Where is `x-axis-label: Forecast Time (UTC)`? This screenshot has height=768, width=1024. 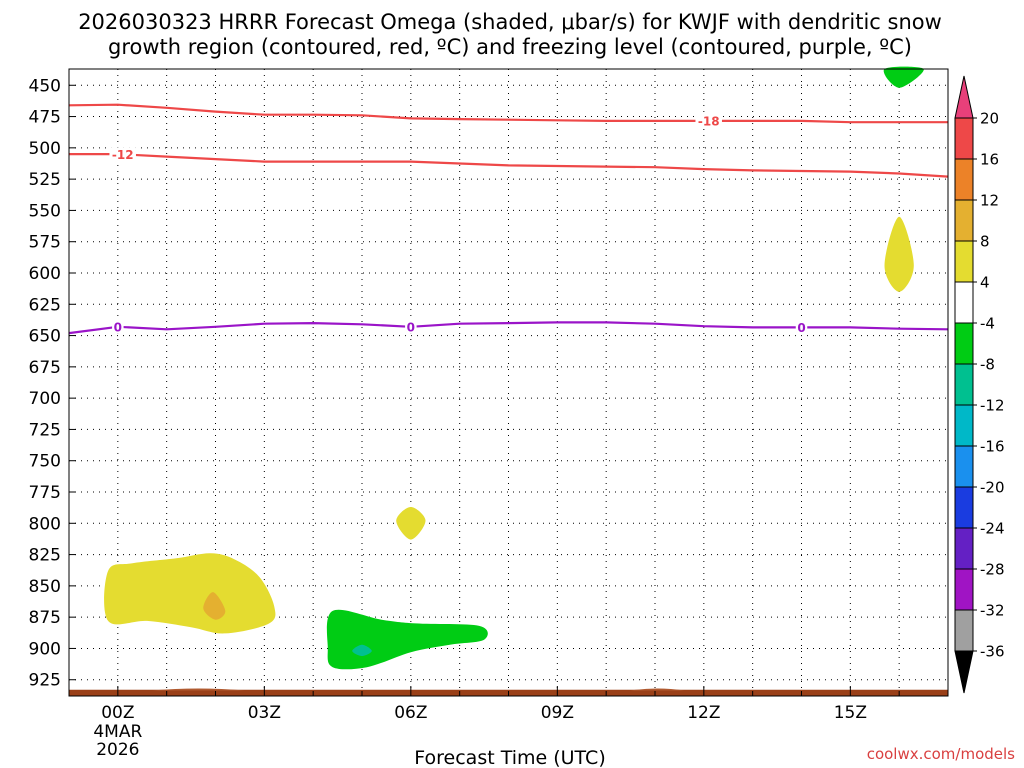 x-axis-label: Forecast Time (UTC) is located at coordinates (509, 757).